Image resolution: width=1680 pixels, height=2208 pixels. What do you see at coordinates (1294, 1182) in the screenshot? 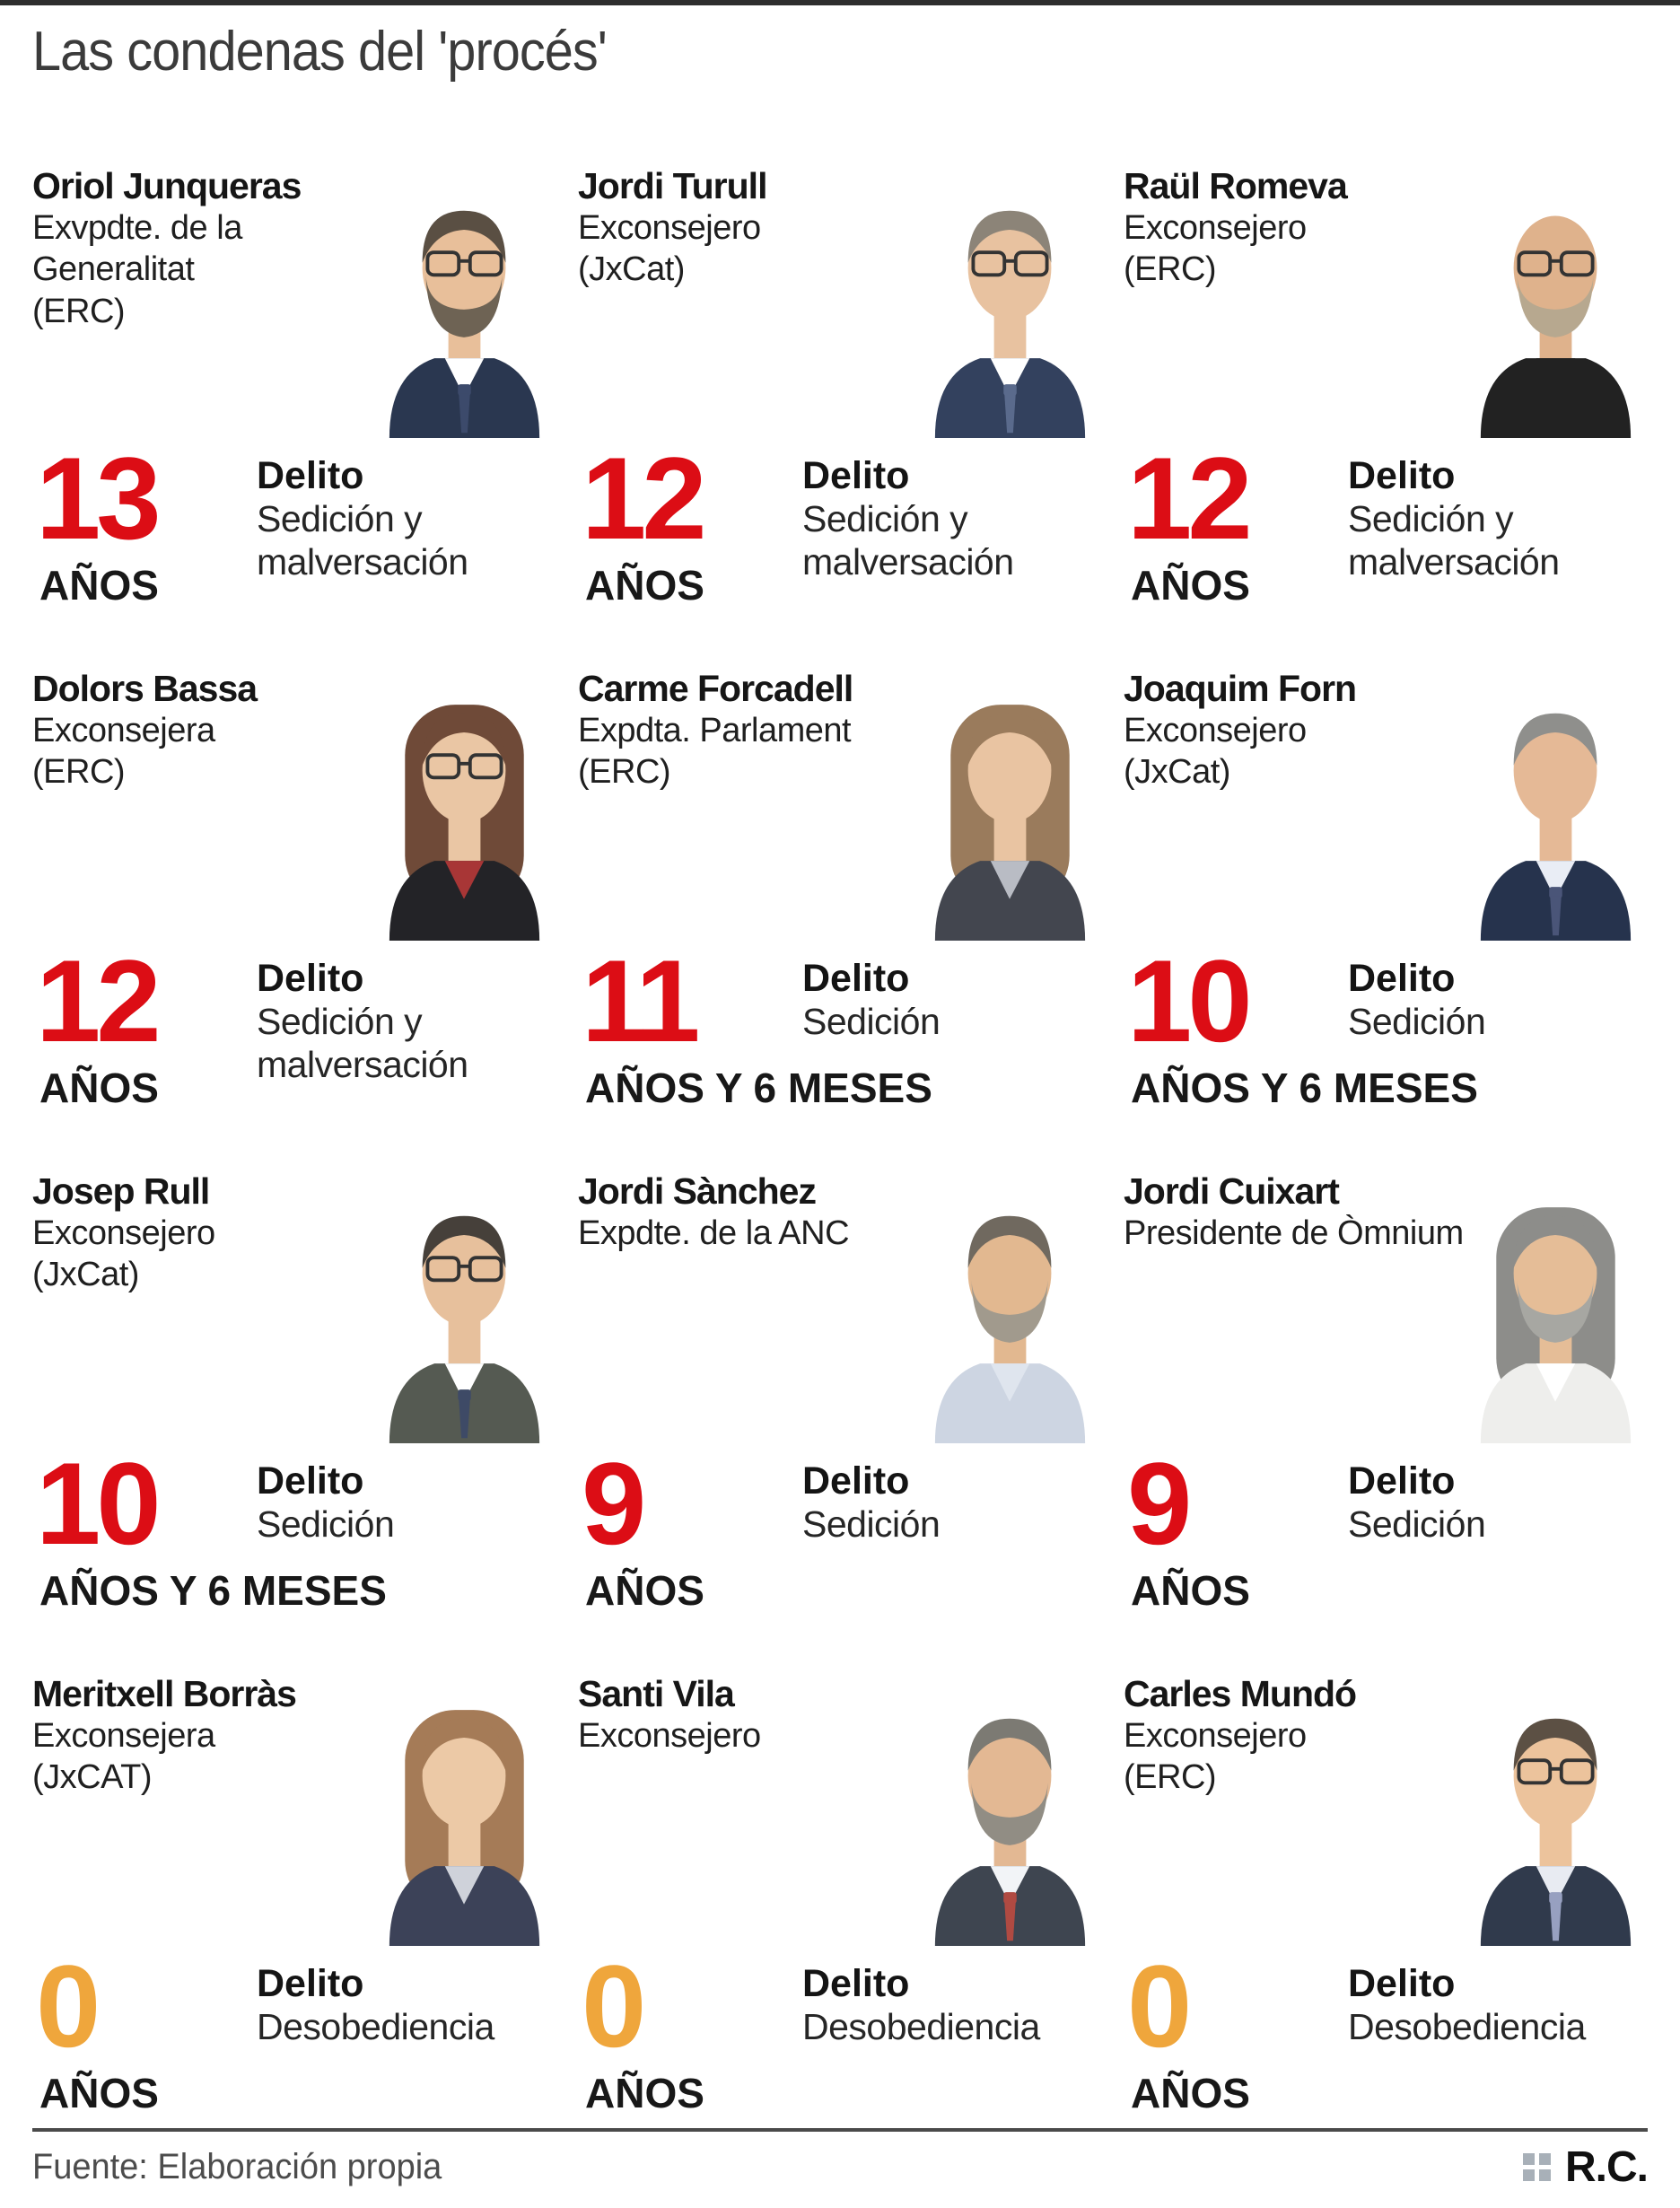
I see `person-info: Jordi Cuixart Presidente de Òmnium` at bounding box center [1294, 1182].